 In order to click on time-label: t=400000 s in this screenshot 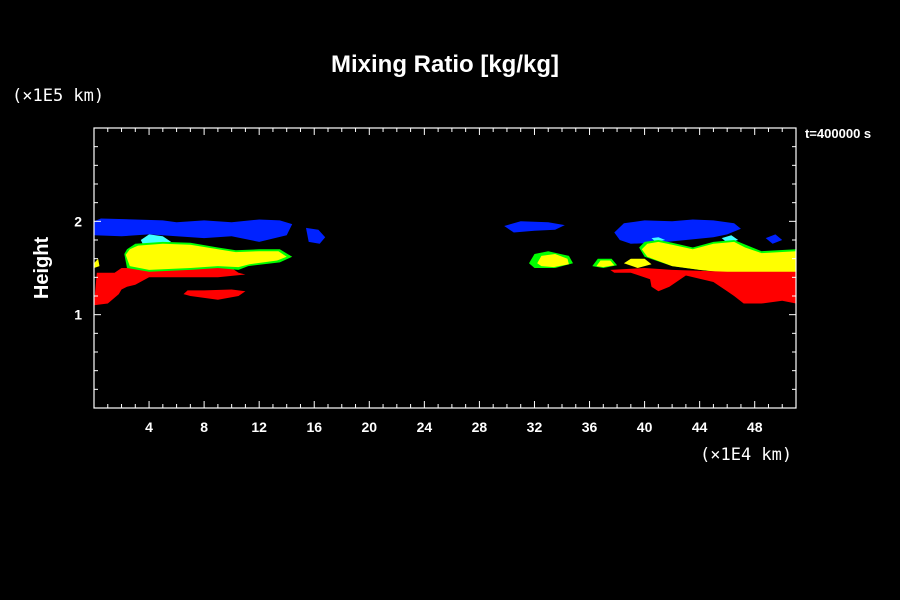, I will do `click(838, 133)`.